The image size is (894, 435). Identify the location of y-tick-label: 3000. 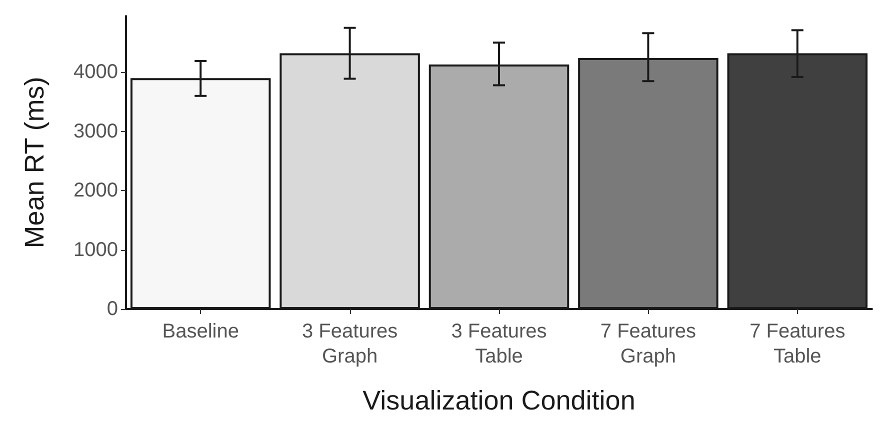
(96, 131).